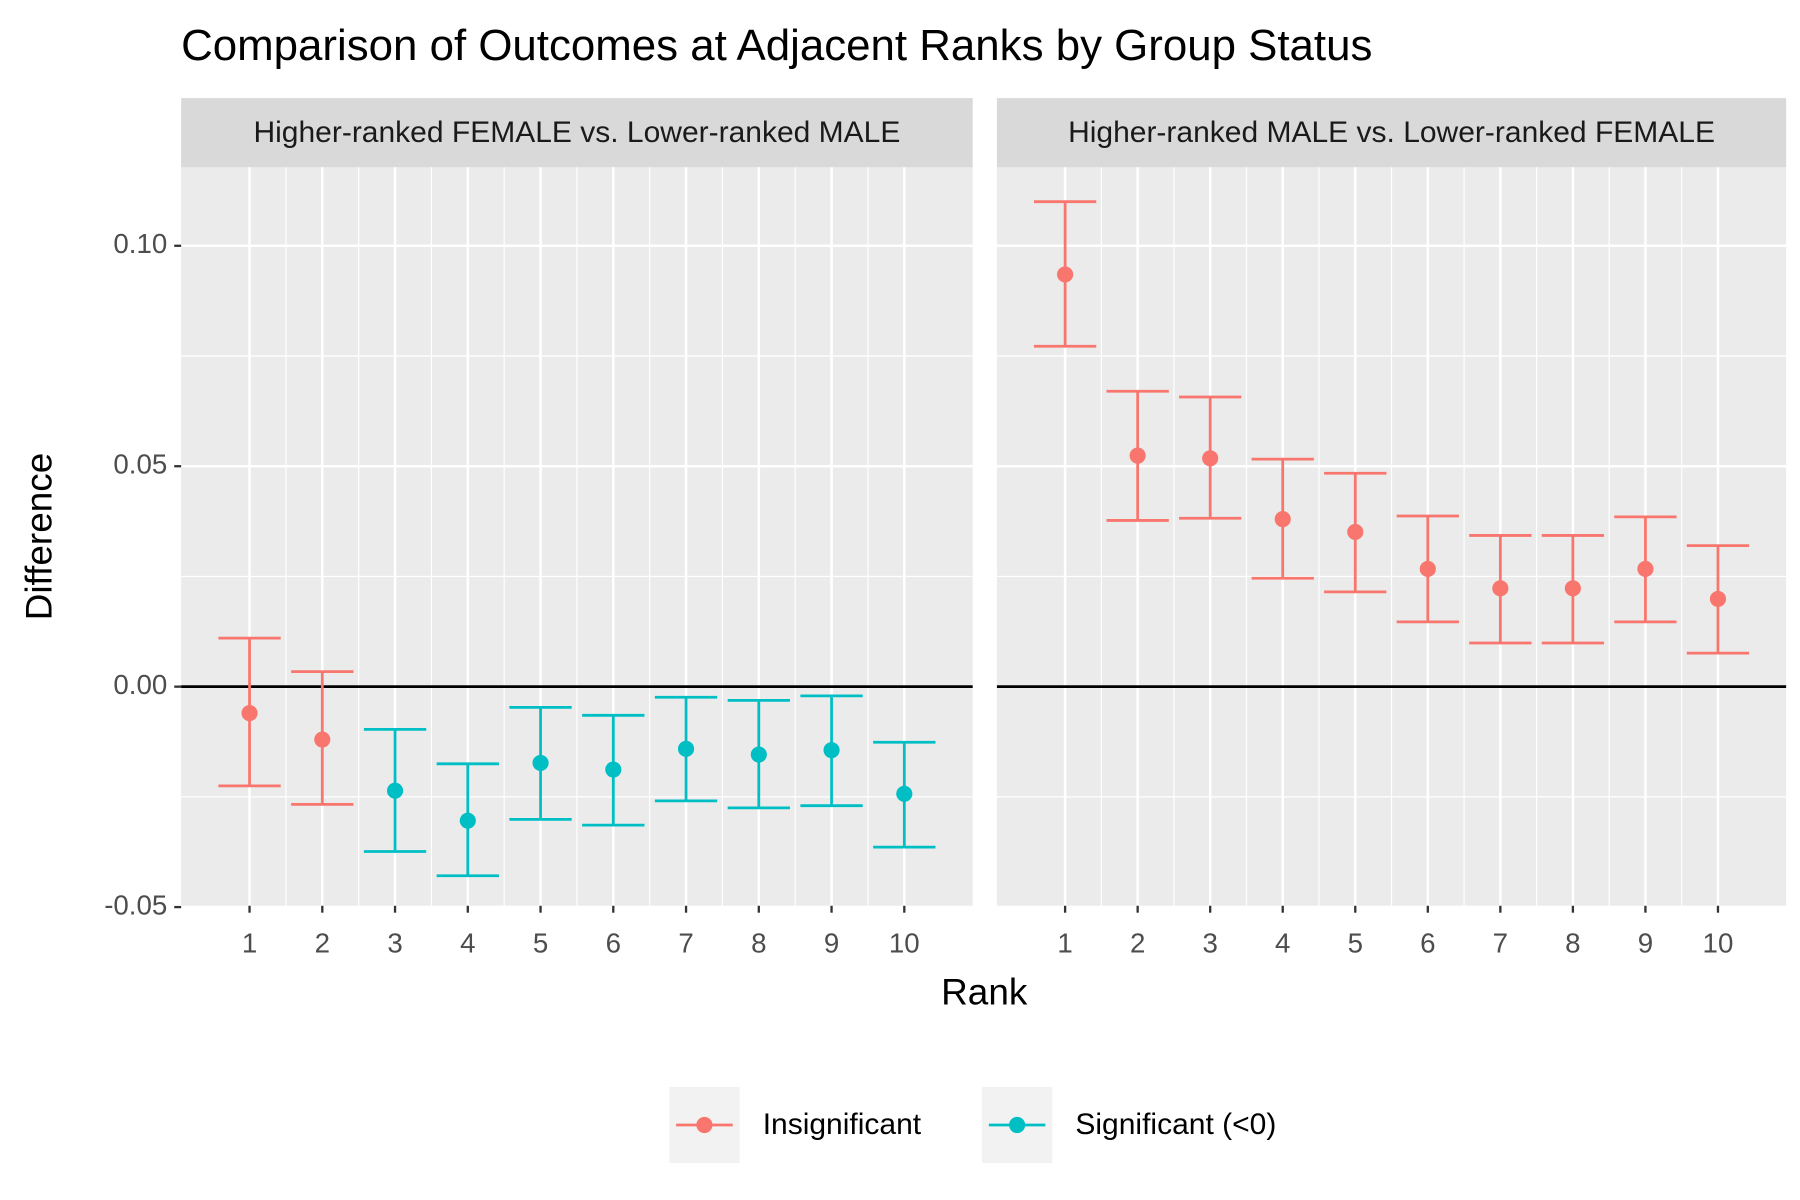 The image size is (1800, 1200). What do you see at coordinates (140, 464) in the screenshot?
I see `y-tick-label: 0.05` at bounding box center [140, 464].